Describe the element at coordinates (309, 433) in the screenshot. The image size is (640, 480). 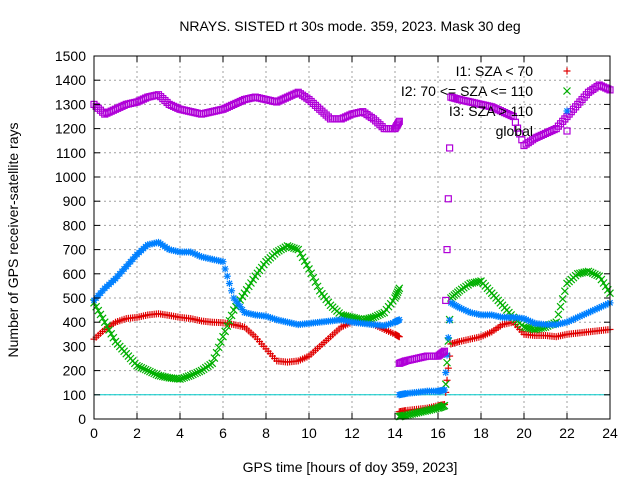
I see `x-tick-label: 10` at that location.